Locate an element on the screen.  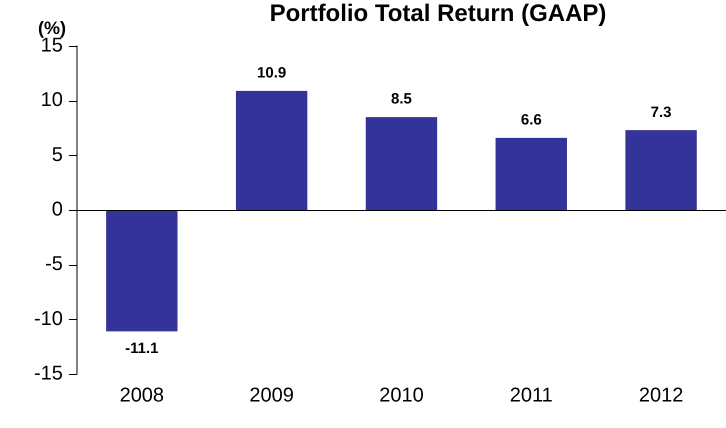
data-label: 6.6 is located at coordinates (531, 119).